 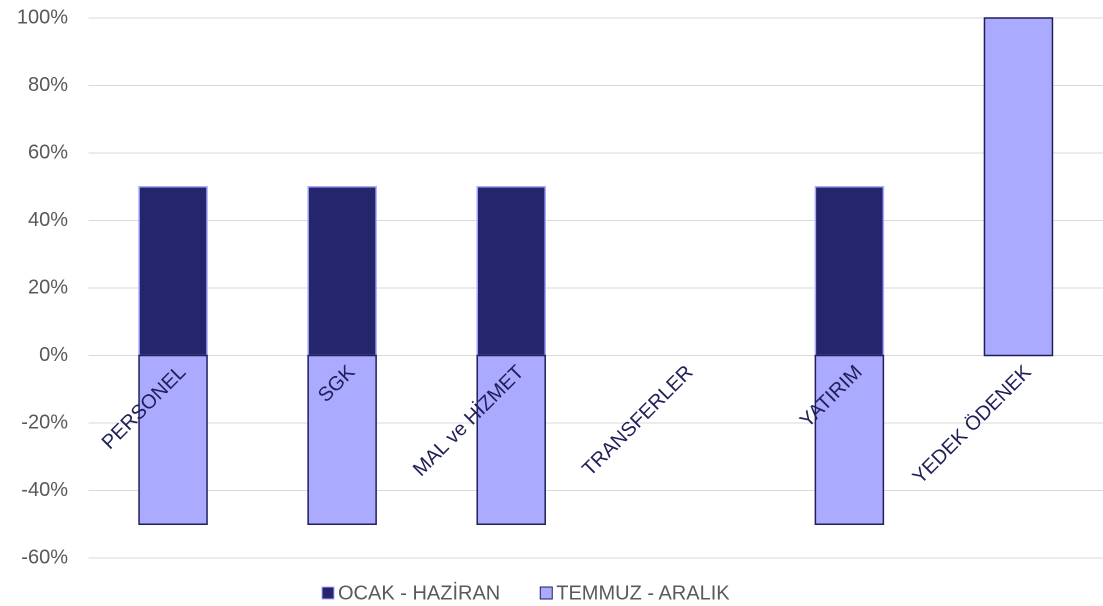 What do you see at coordinates (48, 152) in the screenshot?
I see `y-tick-label: 60%` at bounding box center [48, 152].